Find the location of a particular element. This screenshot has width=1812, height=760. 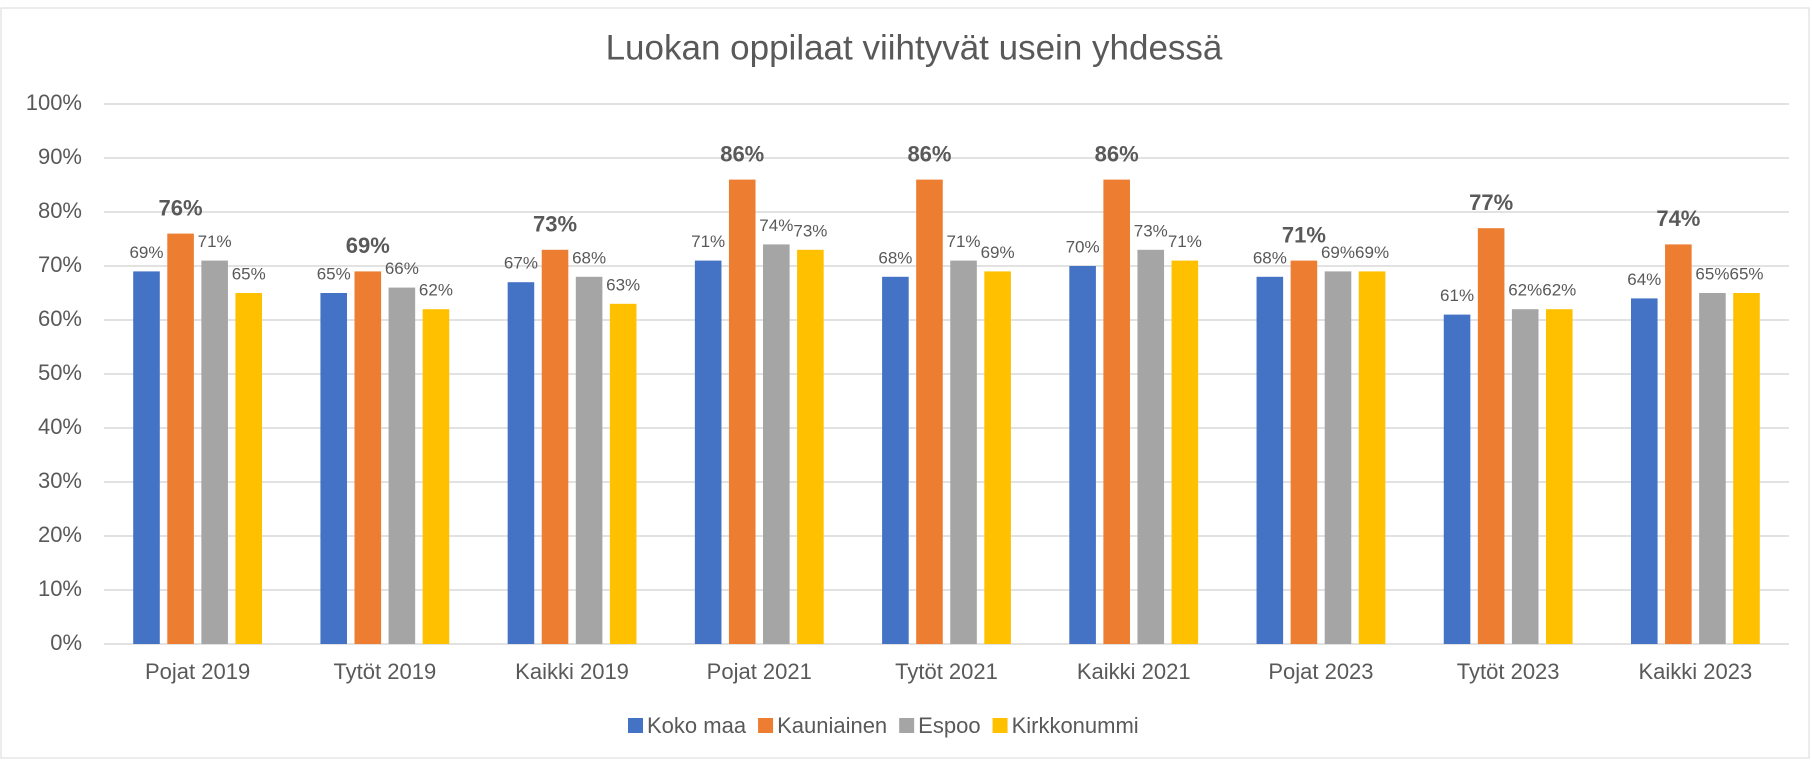

y-tick-label: 70% is located at coordinates (60, 264).